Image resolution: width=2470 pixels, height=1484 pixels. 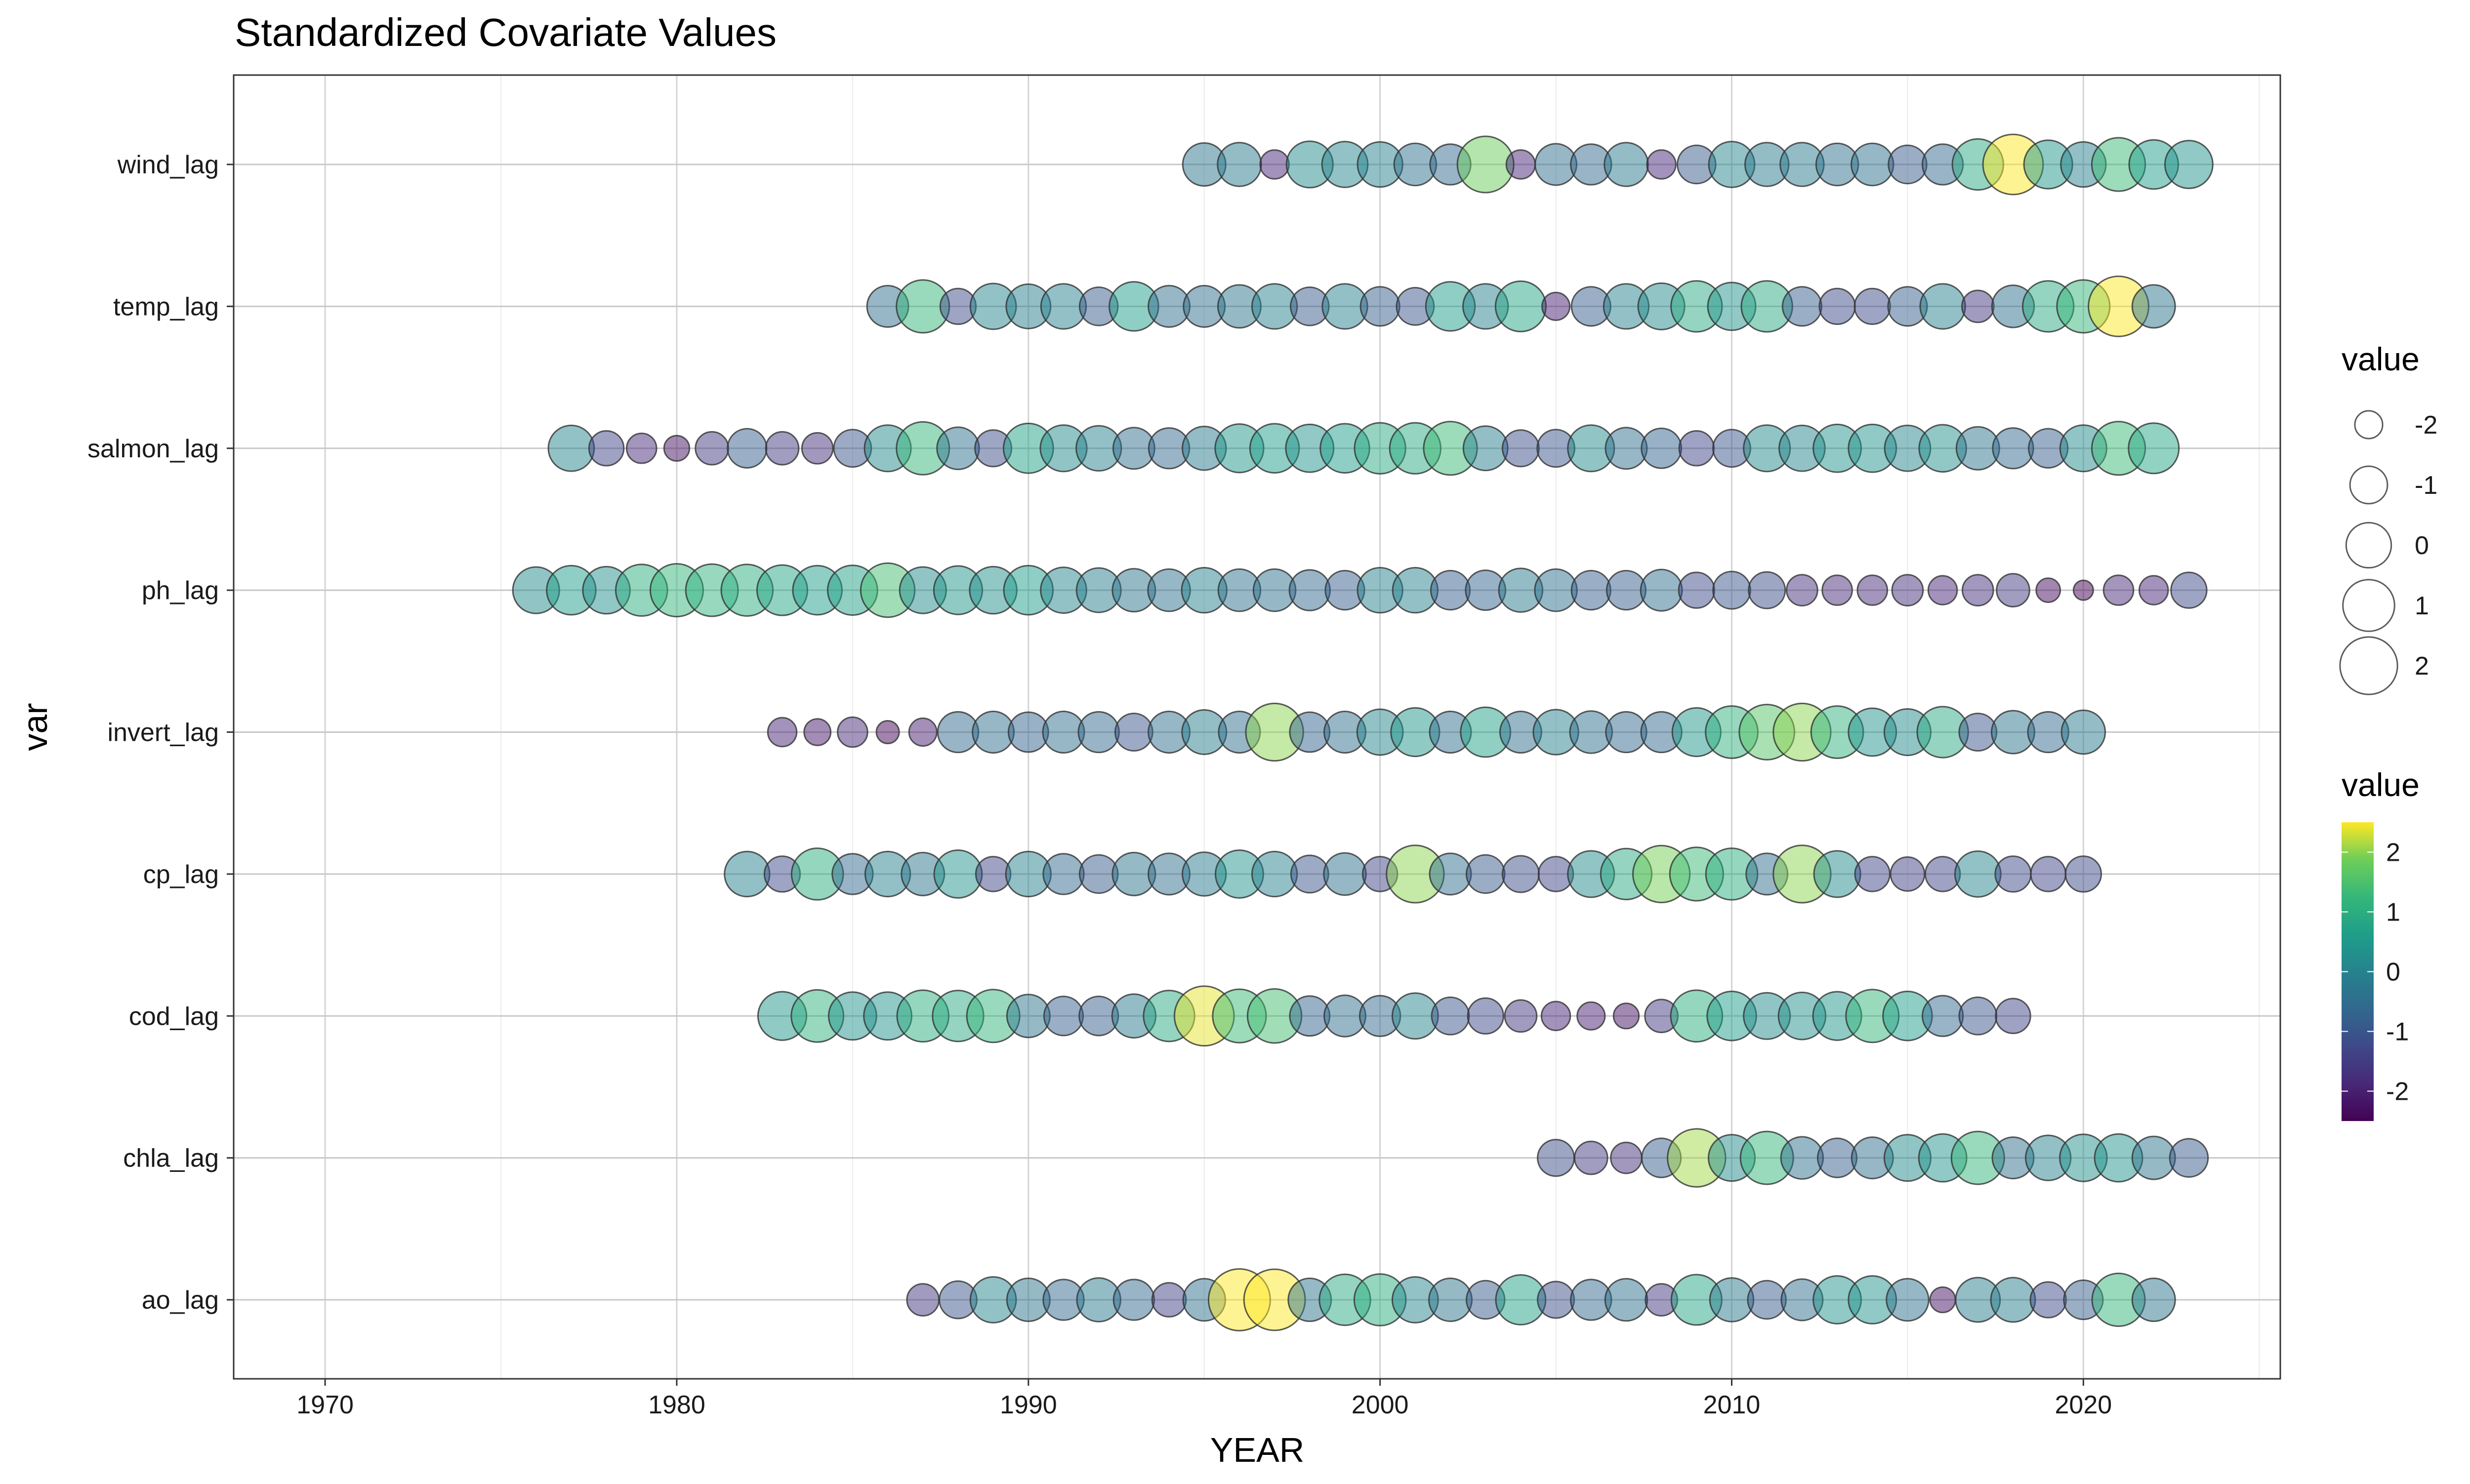 What do you see at coordinates (676, 1405) in the screenshot?
I see `x-tick-label: 1980` at bounding box center [676, 1405].